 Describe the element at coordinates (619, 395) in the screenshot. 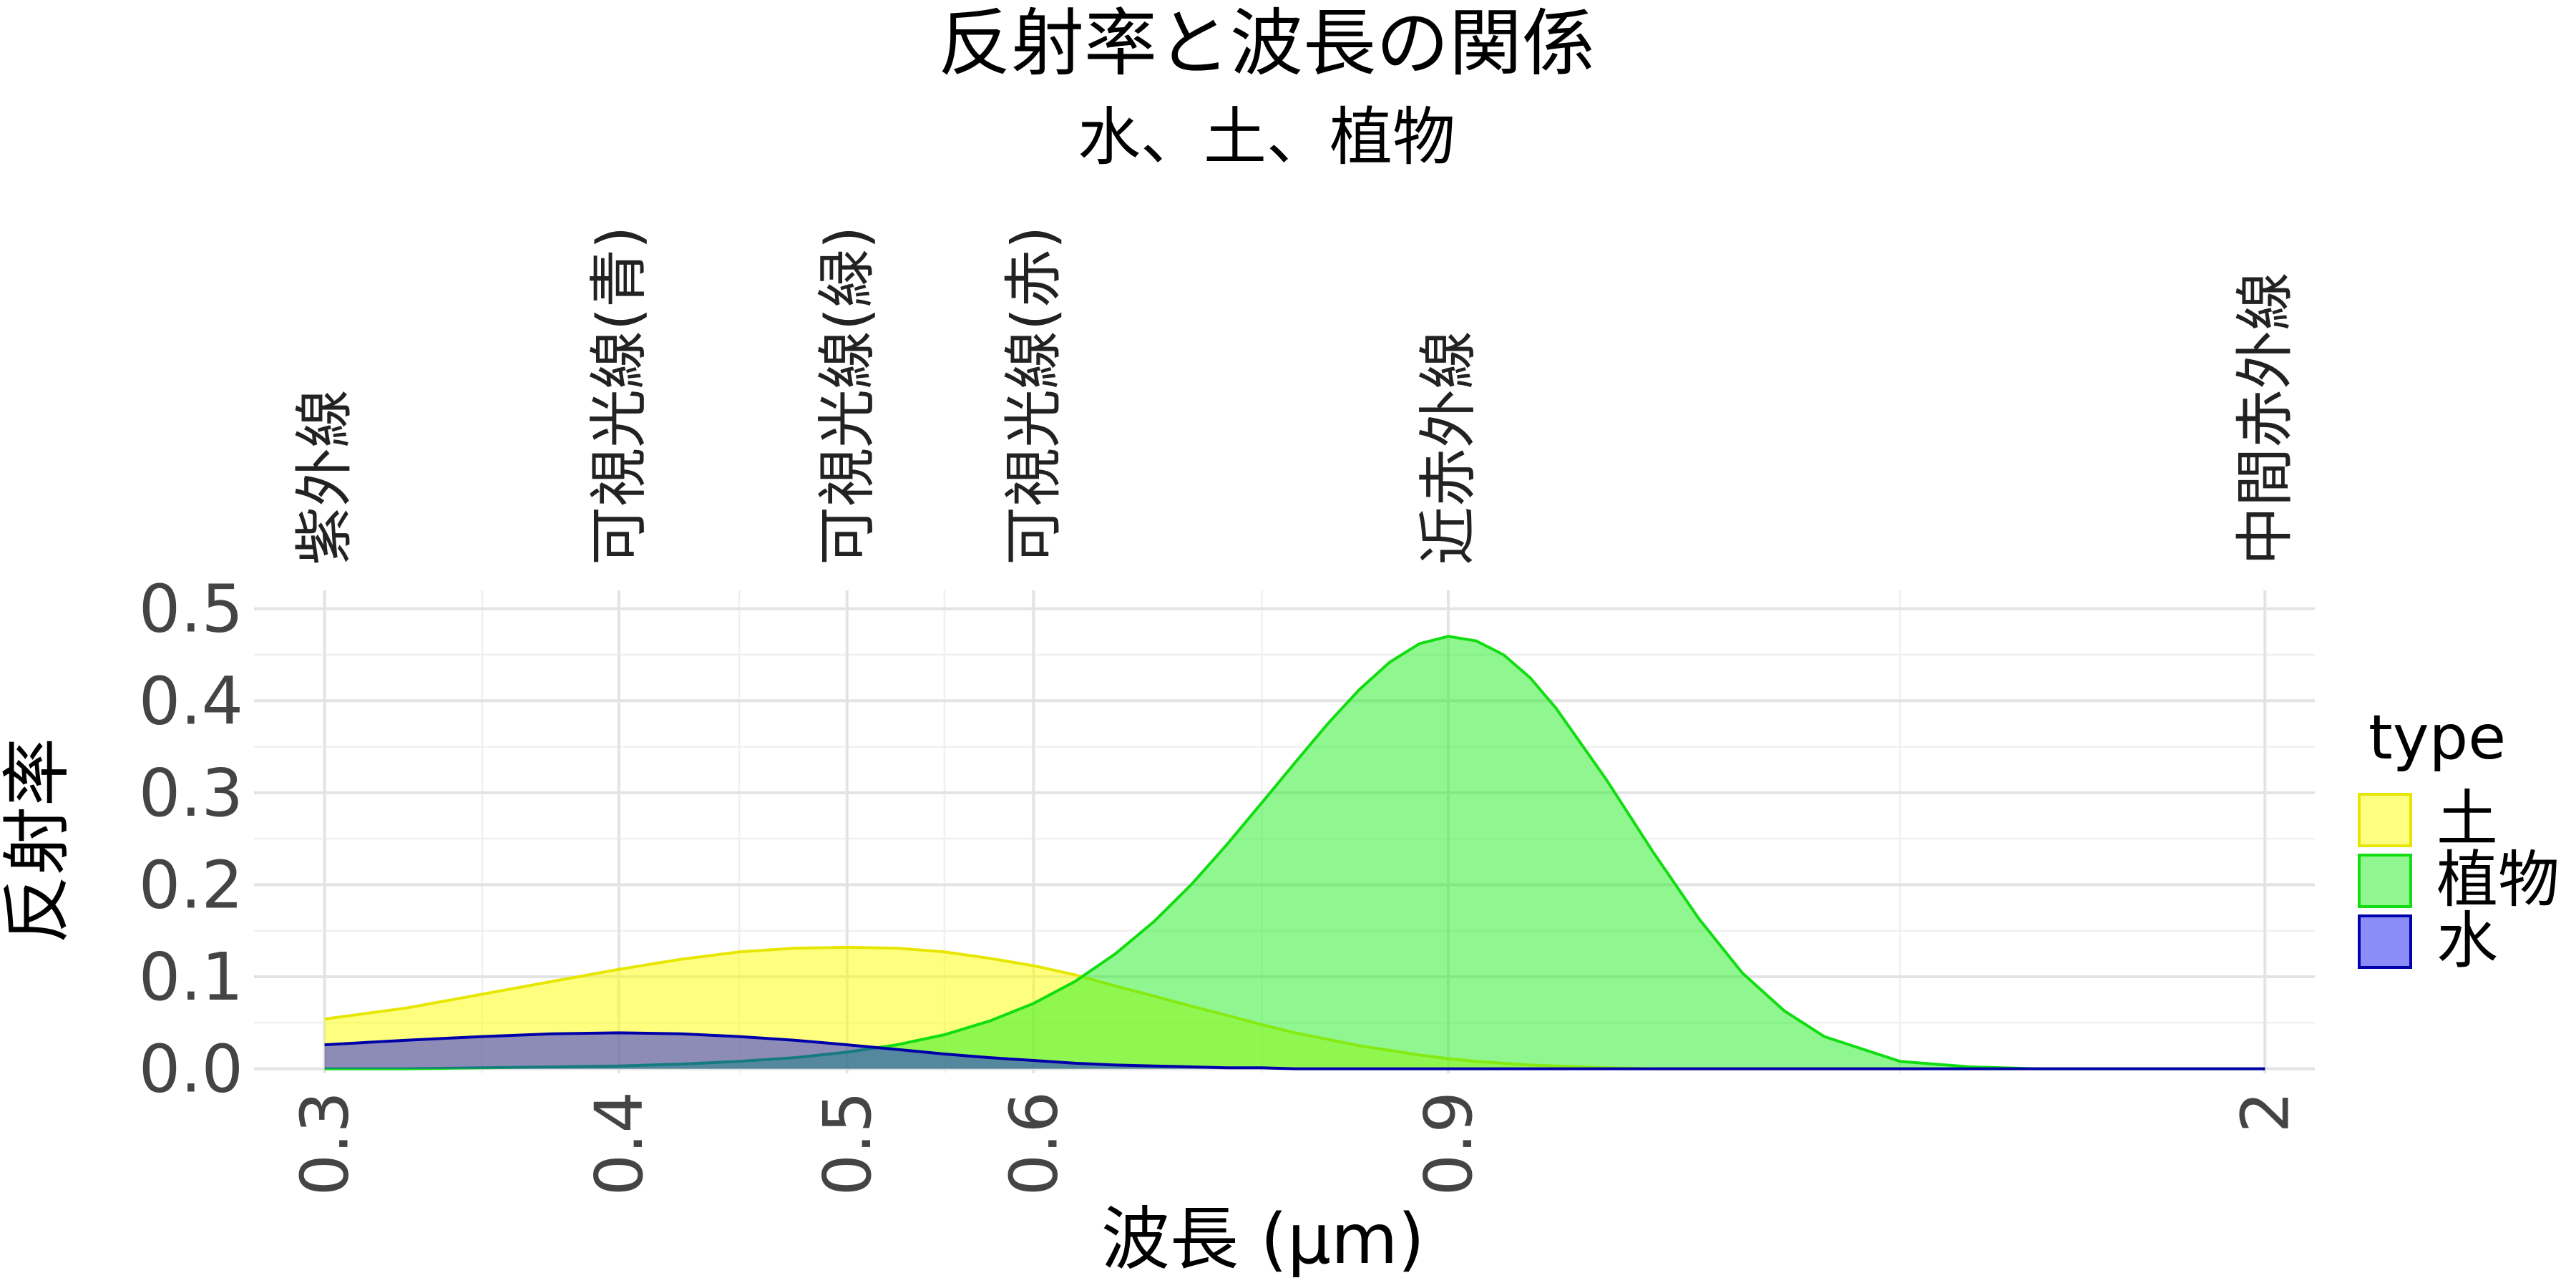

I see `band-label: 可視光線(青)` at that location.